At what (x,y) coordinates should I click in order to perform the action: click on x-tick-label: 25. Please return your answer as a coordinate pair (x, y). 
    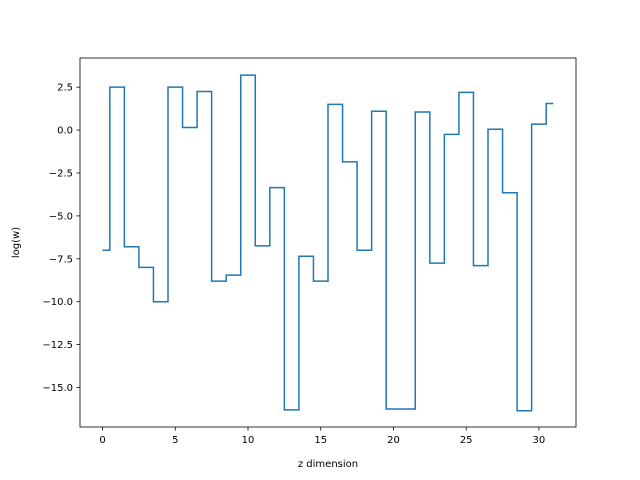
    Looking at the image, I should click on (466, 440).